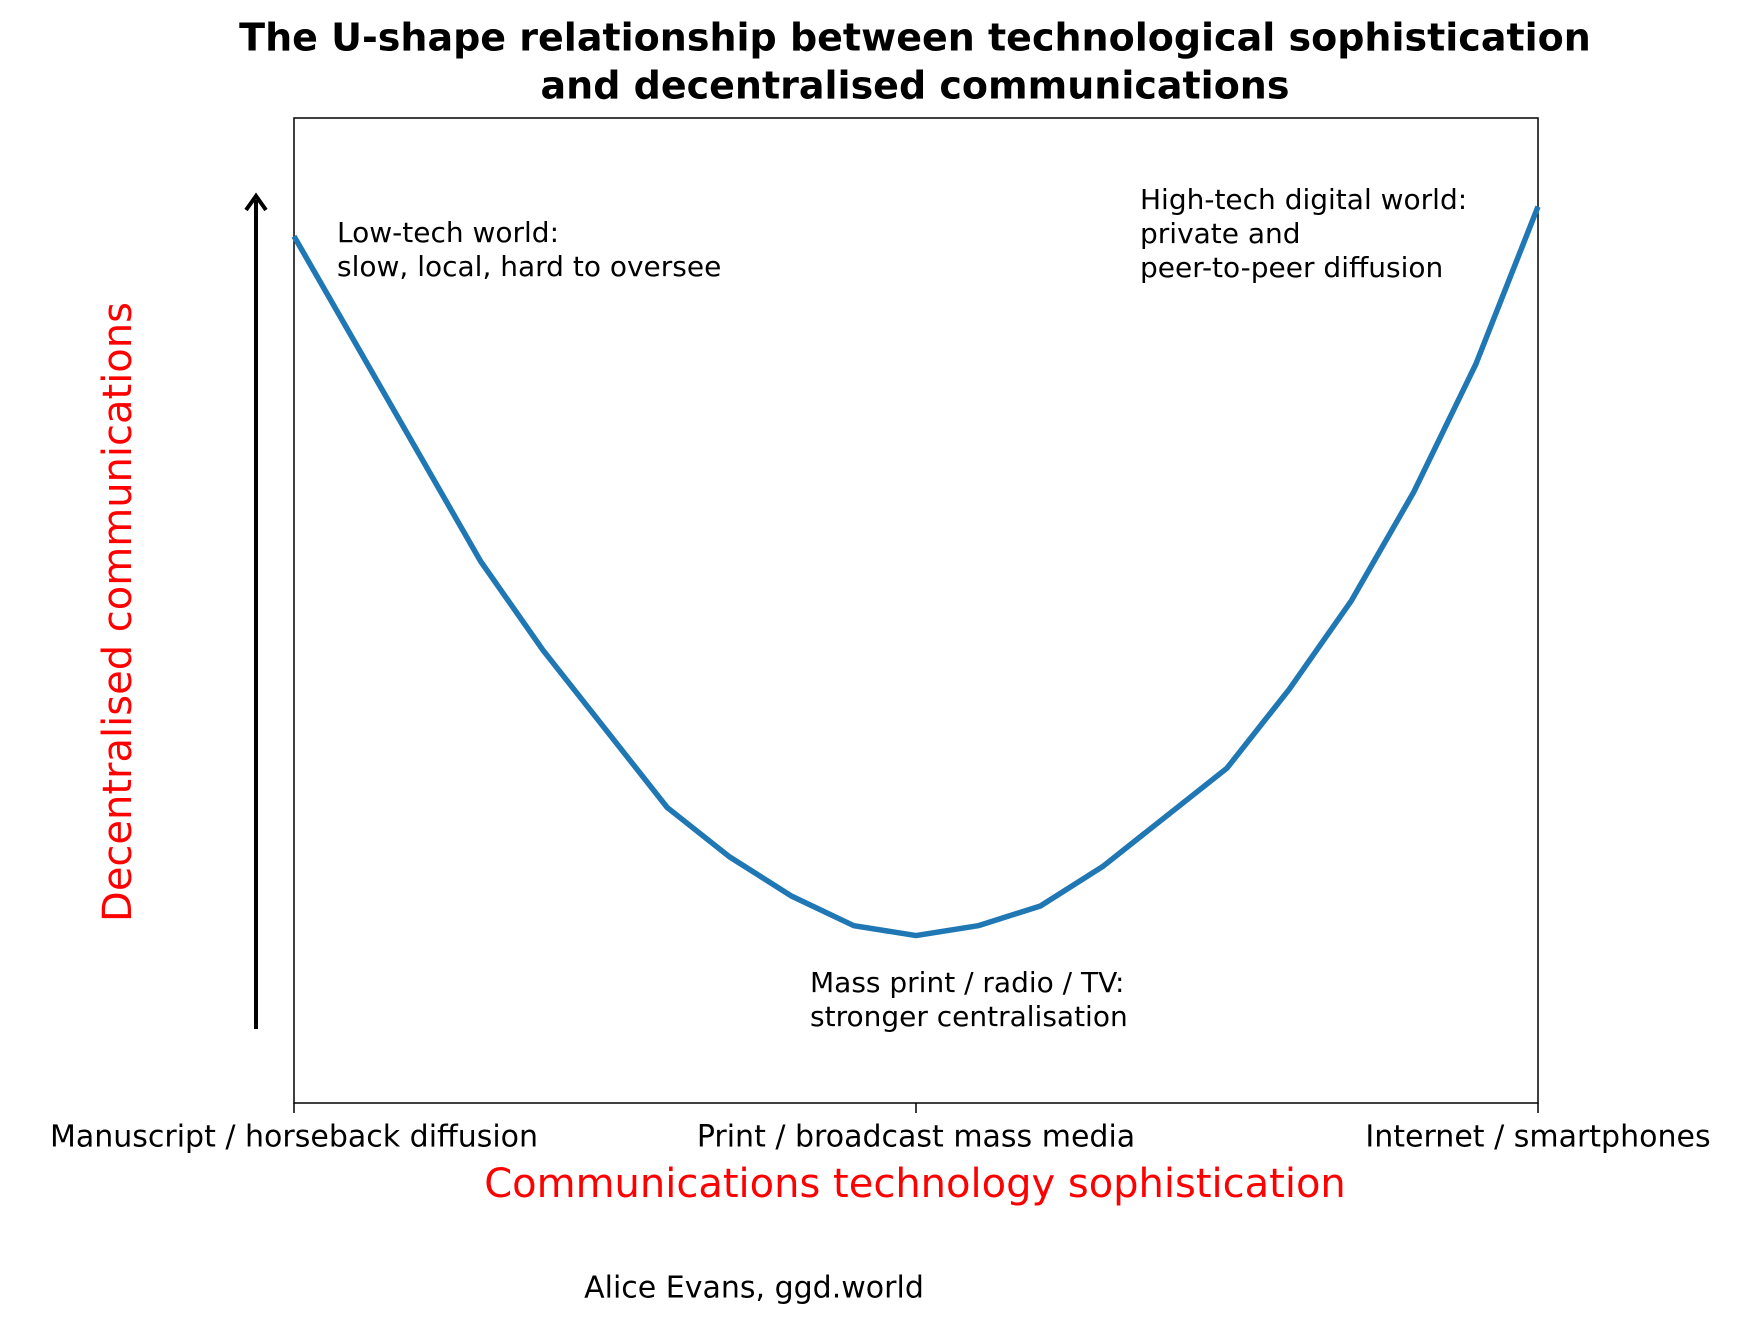 This screenshot has width=1741, height=1320. What do you see at coordinates (916, 1137) in the screenshot?
I see `x-tick-label: Print / broadcast mass media` at bounding box center [916, 1137].